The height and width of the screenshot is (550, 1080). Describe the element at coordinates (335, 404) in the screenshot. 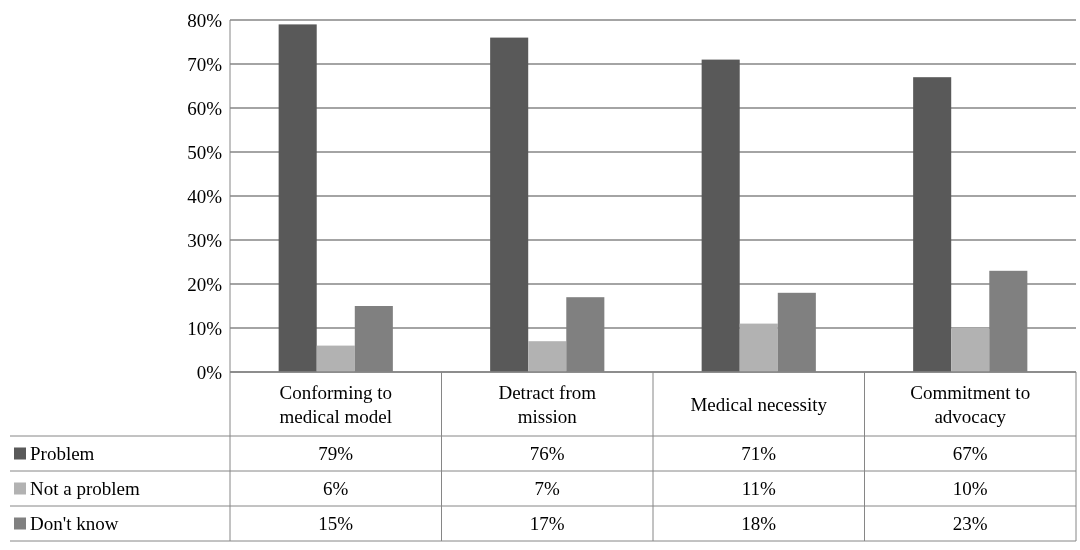

I see `x-tick-label: Conforming to medical model` at that location.